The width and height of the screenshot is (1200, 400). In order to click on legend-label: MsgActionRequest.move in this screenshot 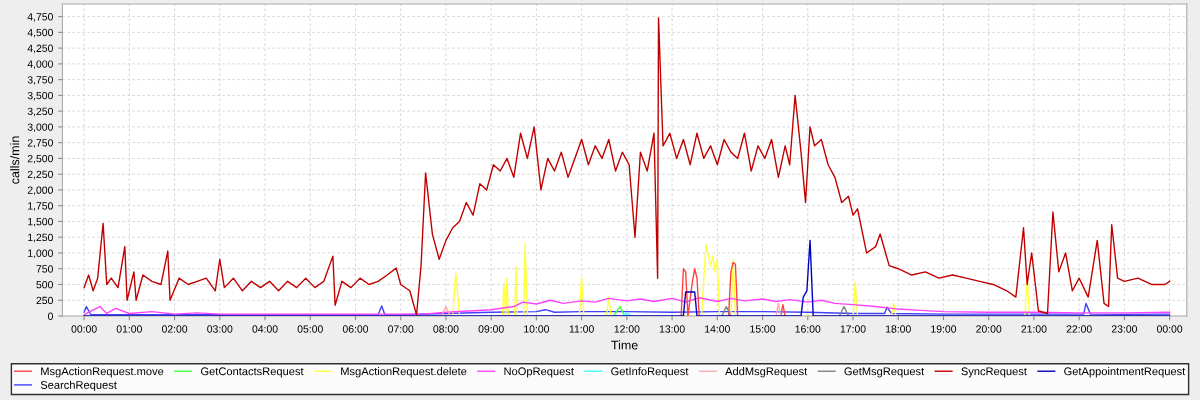, I will do `click(102, 372)`.